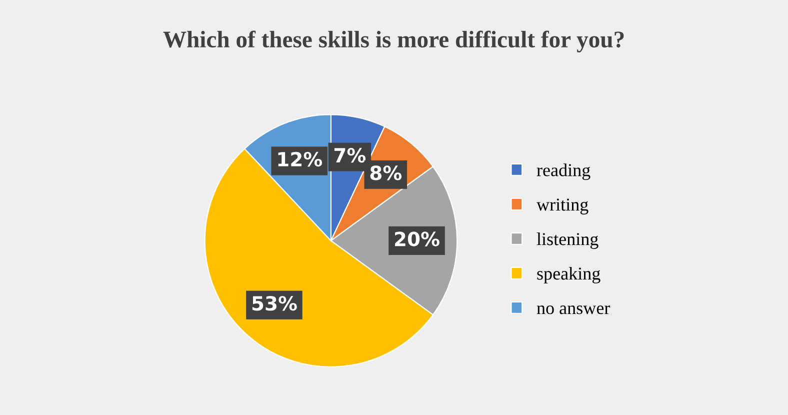  What do you see at coordinates (563, 172) in the screenshot?
I see `legend-label: reading` at bounding box center [563, 172].